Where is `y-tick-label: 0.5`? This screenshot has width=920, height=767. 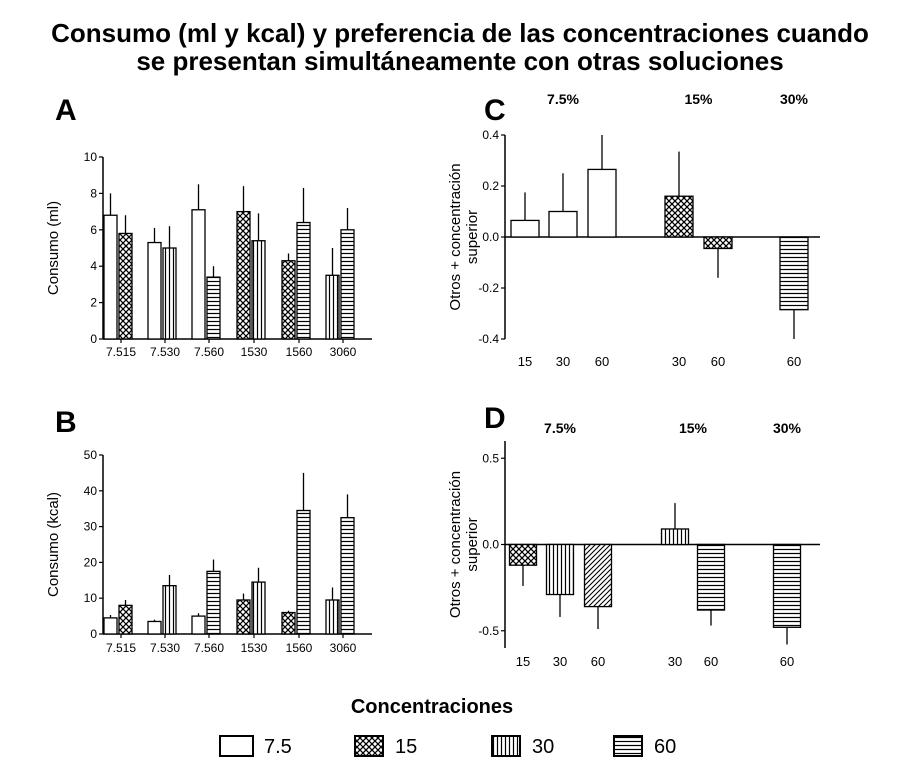 y-tick-label: 0.5 is located at coordinates (490, 458).